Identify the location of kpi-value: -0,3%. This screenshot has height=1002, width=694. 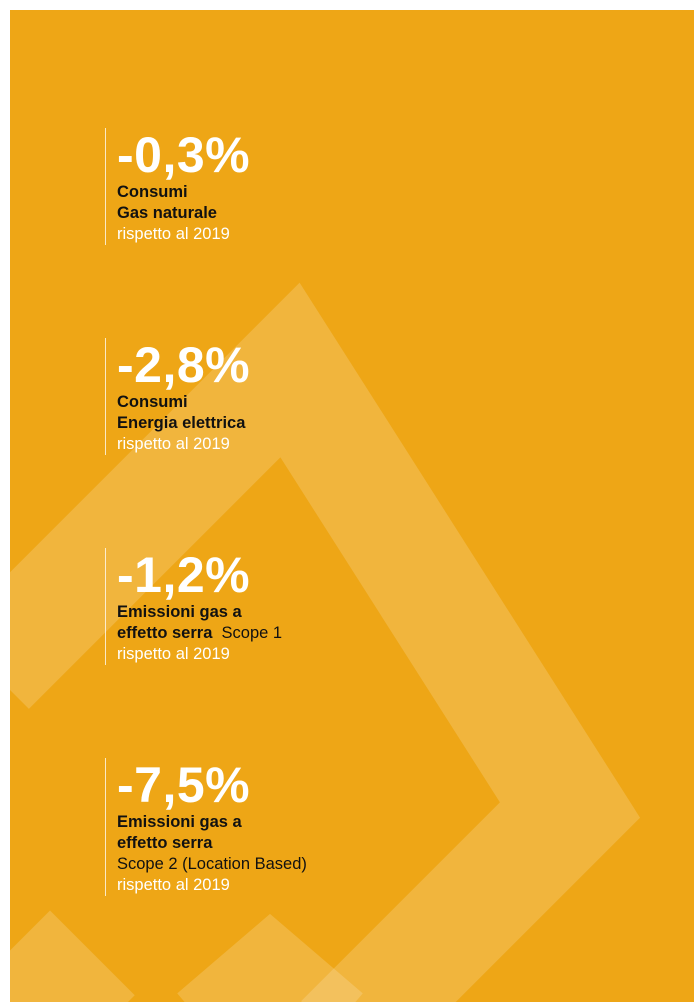
(184, 155).